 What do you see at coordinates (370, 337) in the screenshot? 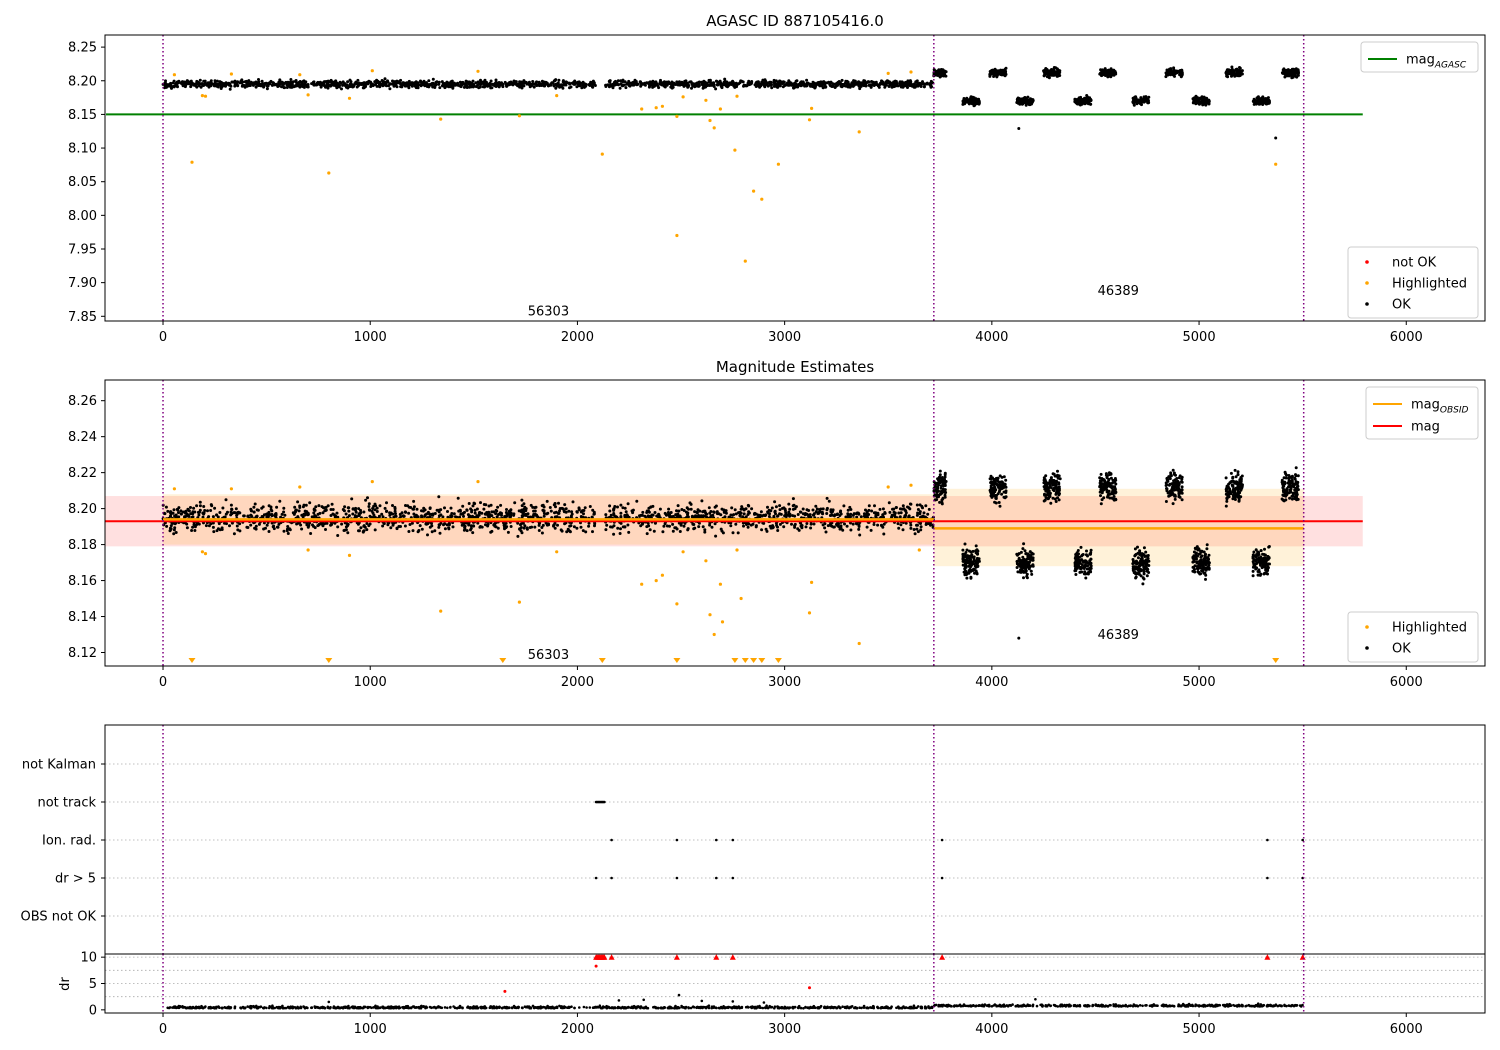
I see `p1-xtick-label: 1000` at bounding box center [370, 337].